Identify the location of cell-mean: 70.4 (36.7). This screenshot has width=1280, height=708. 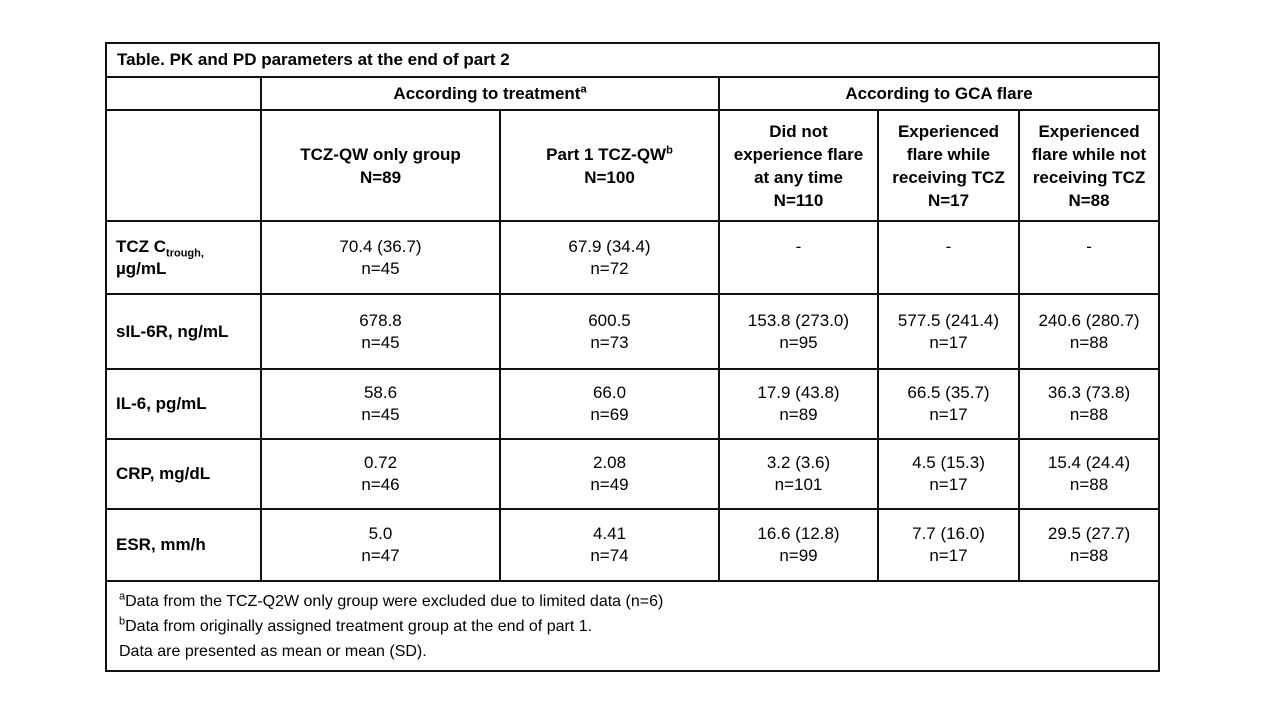
(380, 246).